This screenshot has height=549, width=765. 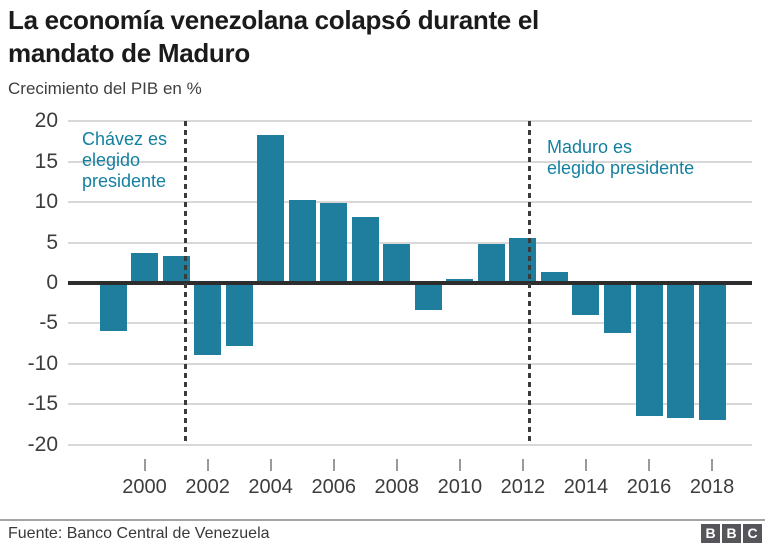 What do you see at coordinates (712, 487) in the screenshot?
I see `x-axis-label-2018: 2018` at bounding box center [712, 487].